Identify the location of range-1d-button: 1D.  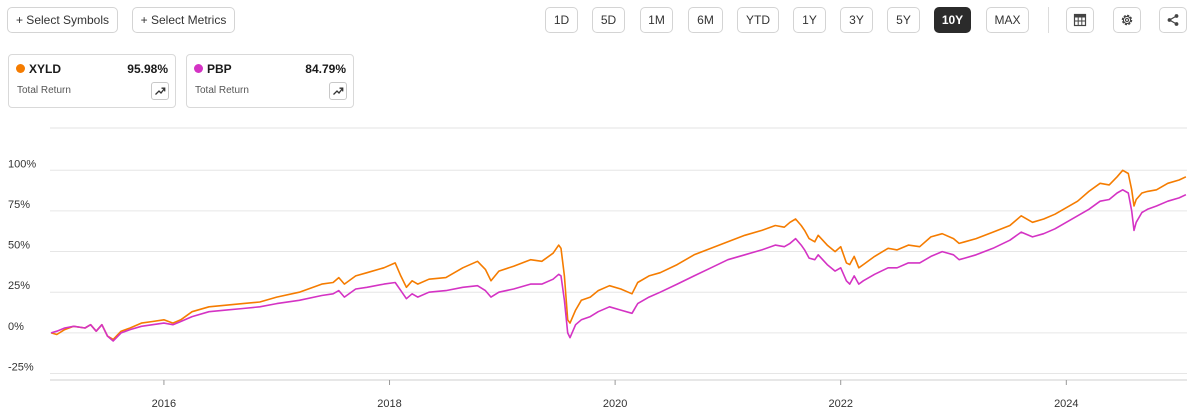
(561, 20).